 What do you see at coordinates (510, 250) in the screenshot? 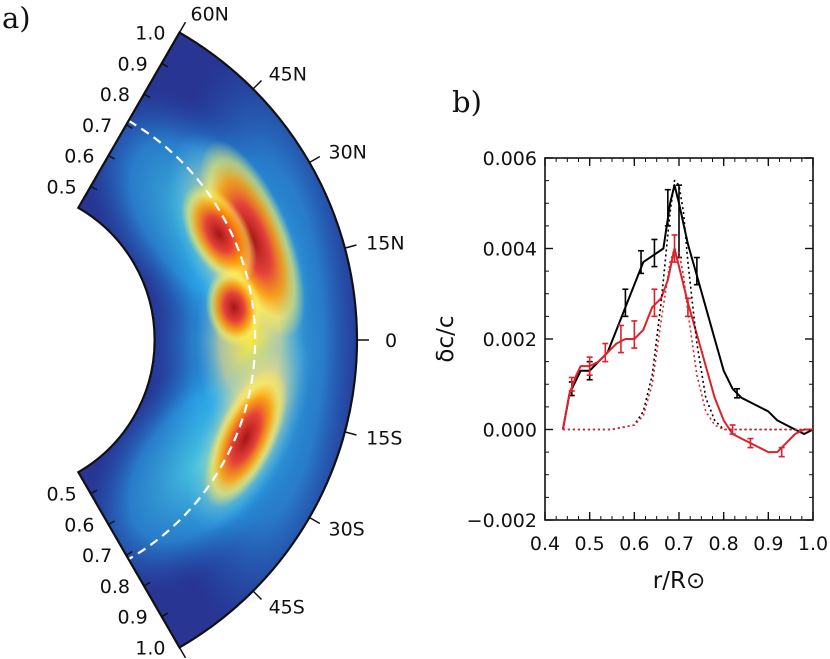
I see `y-tick-label: 0.004` at bounding box center [510, 250].